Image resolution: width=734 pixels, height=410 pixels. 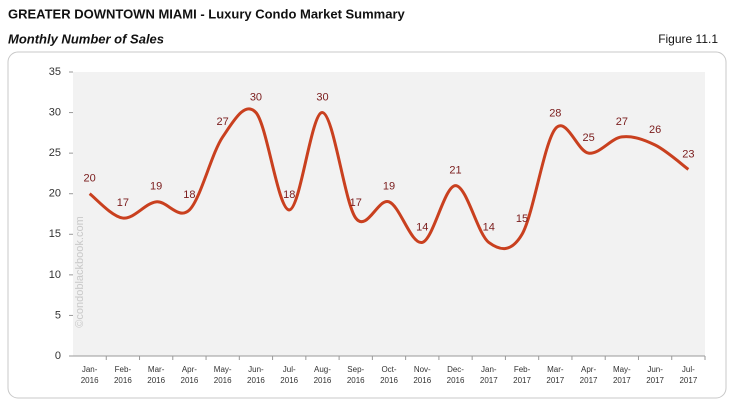 What do you see at coordinates (655, 130) in the screenshot?
I see `data-label: 26` at bounding box center [655, 130].